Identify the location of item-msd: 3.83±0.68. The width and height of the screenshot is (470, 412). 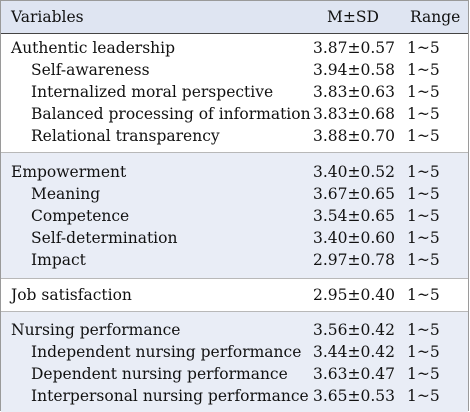
(354, 114).